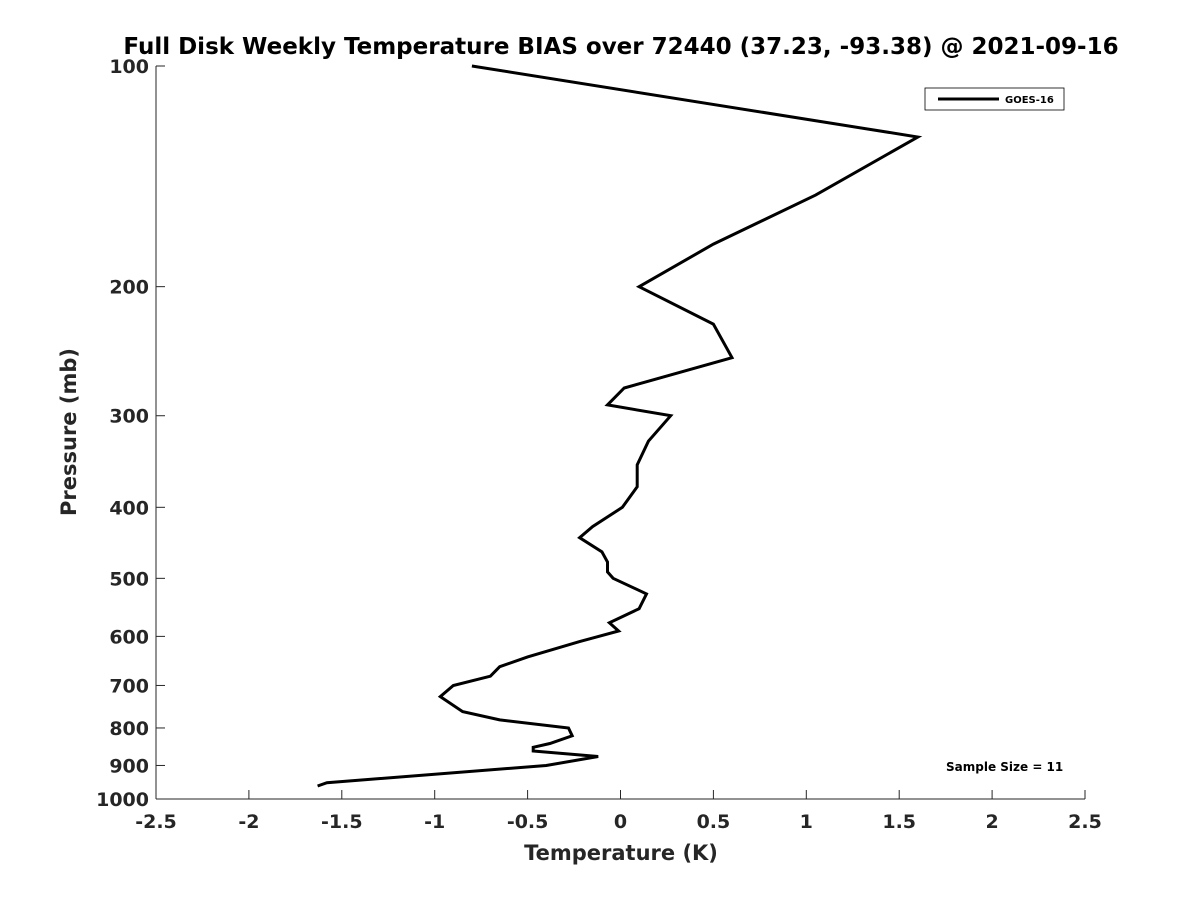 This screenshot has width=1200, height=900. I want to click on y-tick-label: 1000, so click(122, 800).